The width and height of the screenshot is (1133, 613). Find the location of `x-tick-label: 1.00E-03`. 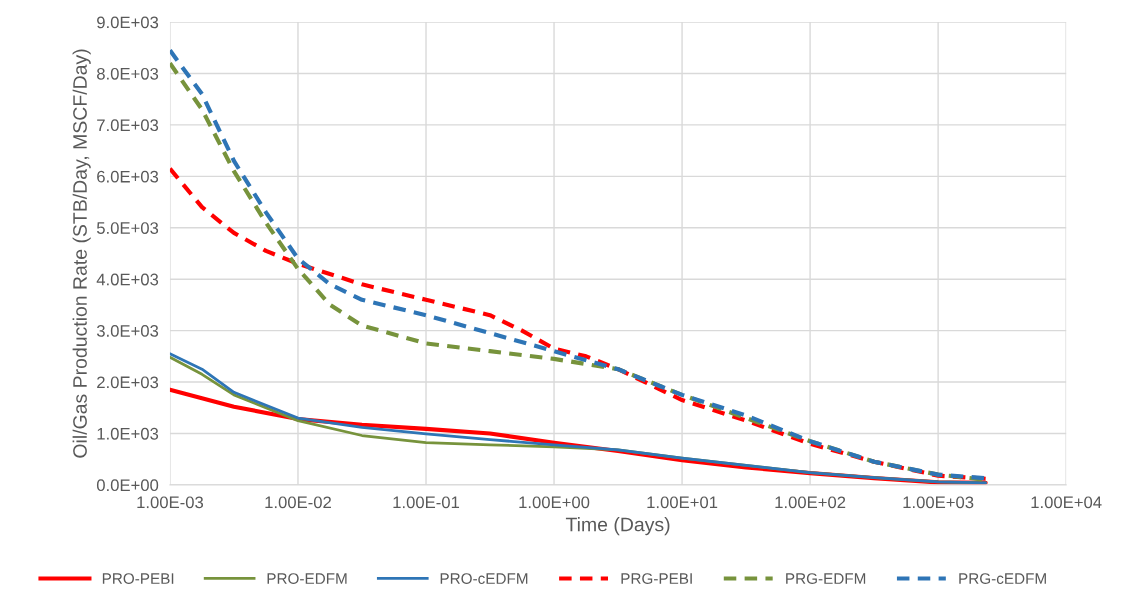

x-tick-label: 1.00E-03 is located at coordinates (170, 502).